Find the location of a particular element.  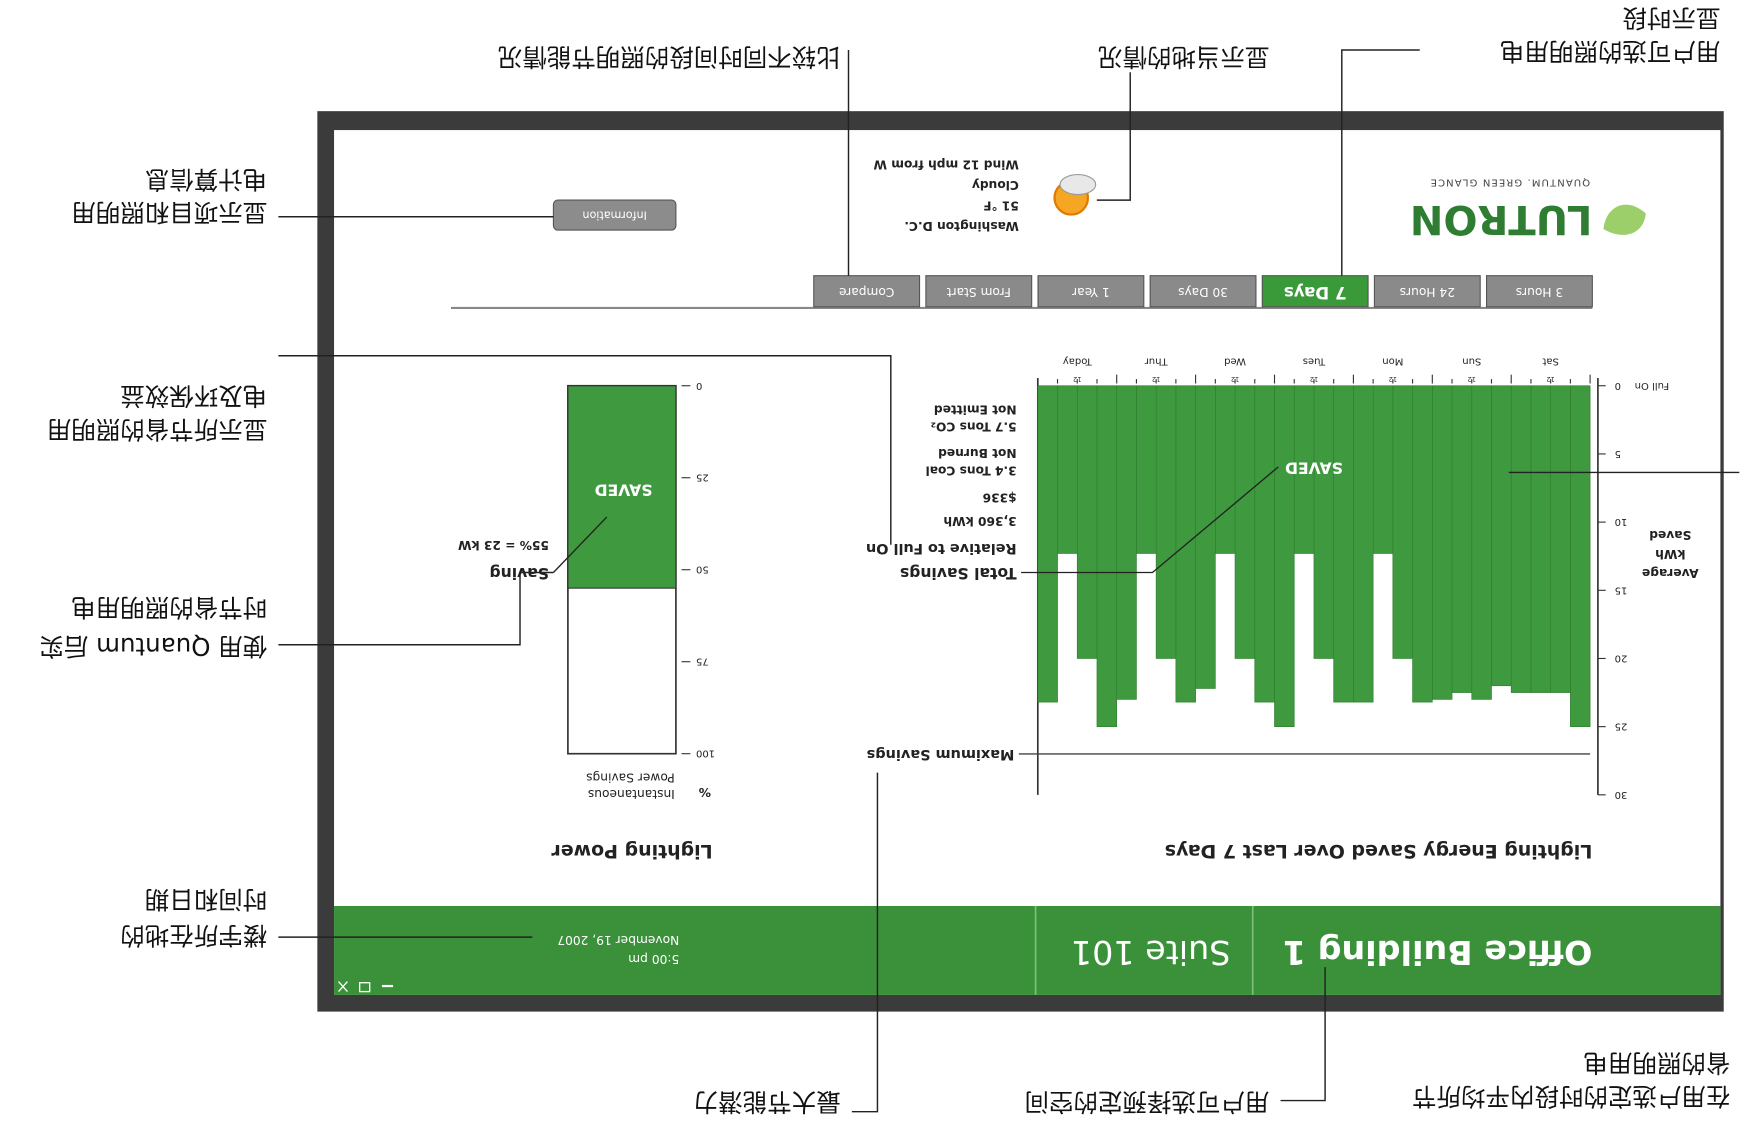

annotation-text: 在用户选定的时段内平均所节 is located at coordinates (1571, 1096).